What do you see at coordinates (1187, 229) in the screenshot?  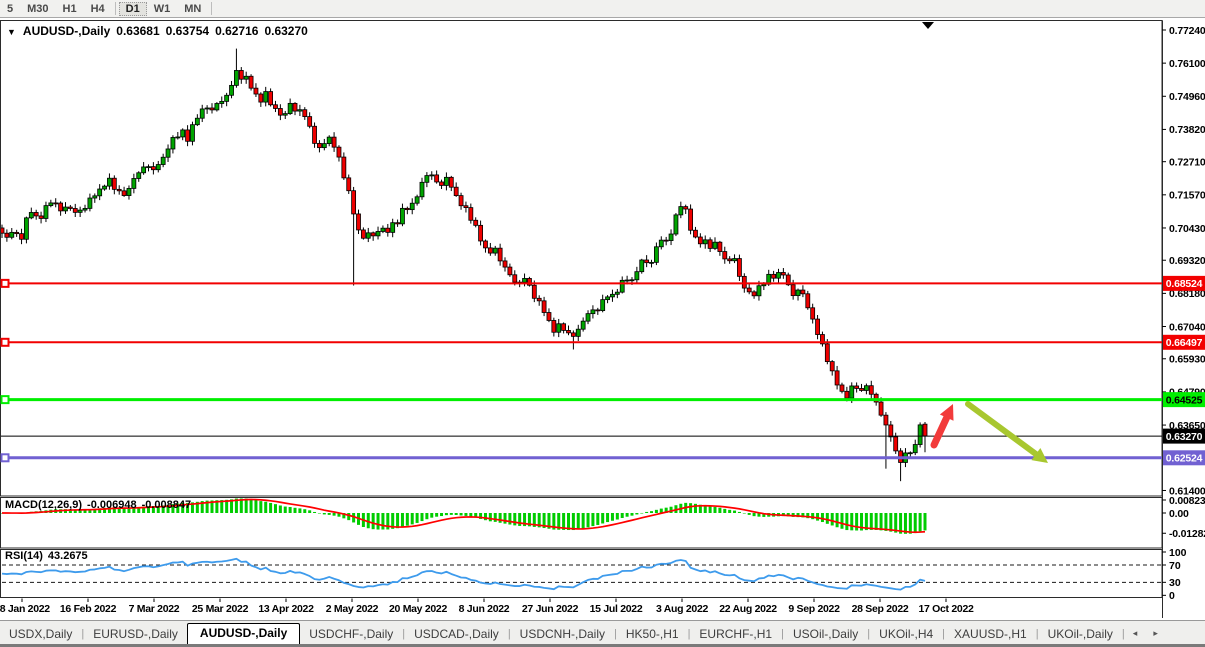 I see `price-axis-label: 0.70430` at bounding box center [1187, 229].